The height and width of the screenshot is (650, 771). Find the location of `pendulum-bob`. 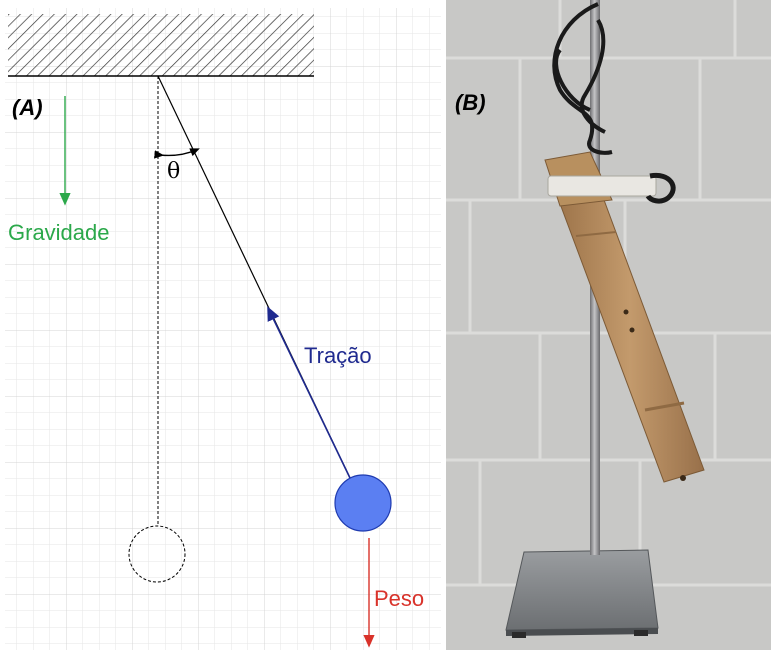

pendulum-bob is located at coordinates (363, 503).